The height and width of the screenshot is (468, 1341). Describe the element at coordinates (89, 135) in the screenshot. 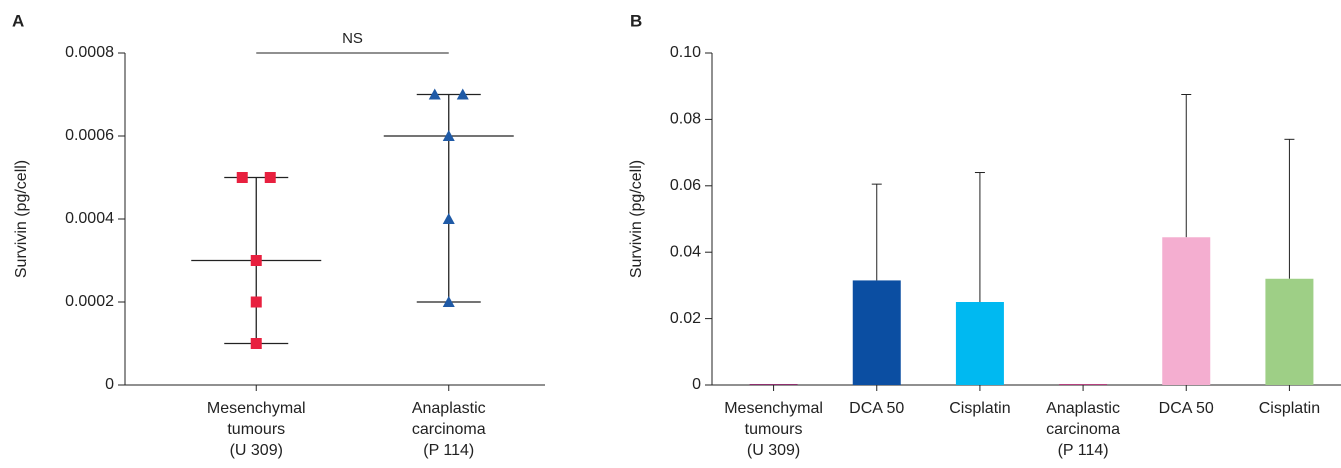

I see `y-tick-label: 0.0006` at that location.